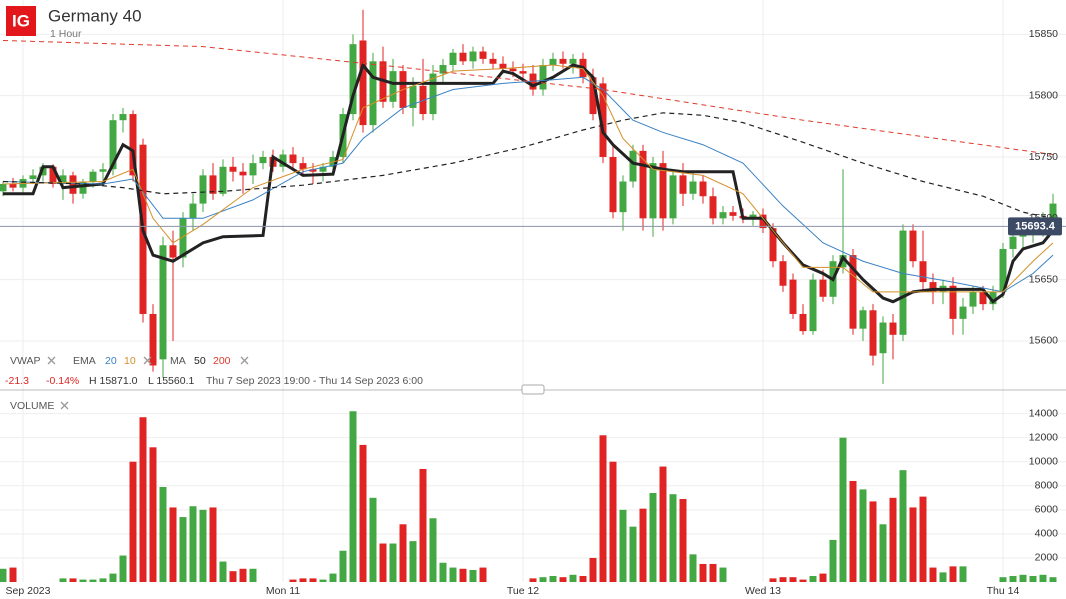 The image size is (1066, 599). I want to click on x-tick-label: Mon 11, so click(283, 591).